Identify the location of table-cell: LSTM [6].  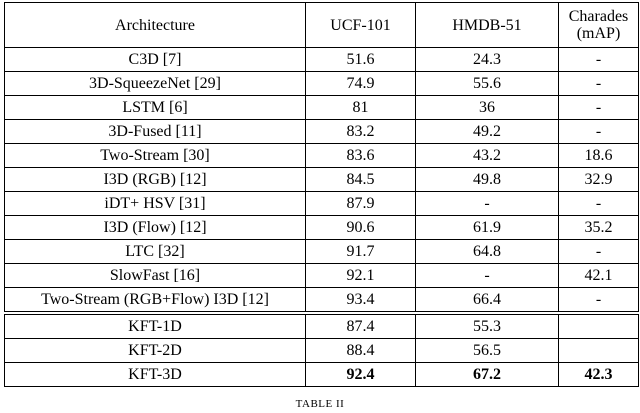
(155, 107).